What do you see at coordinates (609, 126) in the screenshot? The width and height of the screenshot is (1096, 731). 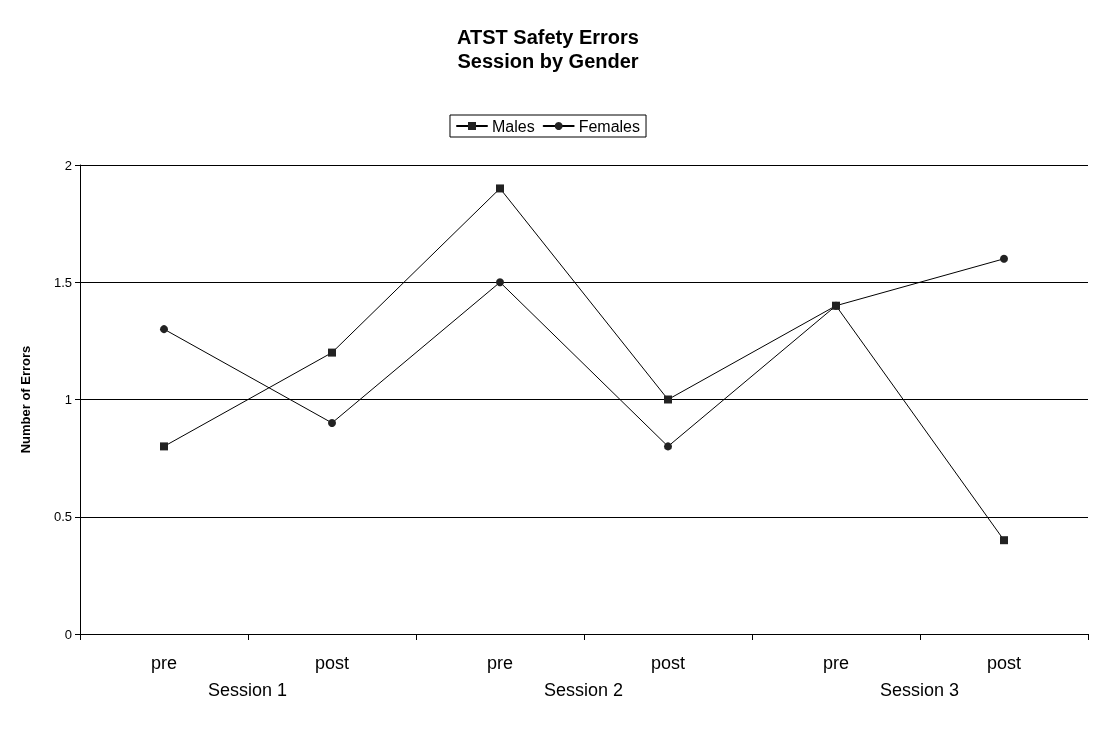 I see `legend-label: Females` at bounding box center [609, 126].